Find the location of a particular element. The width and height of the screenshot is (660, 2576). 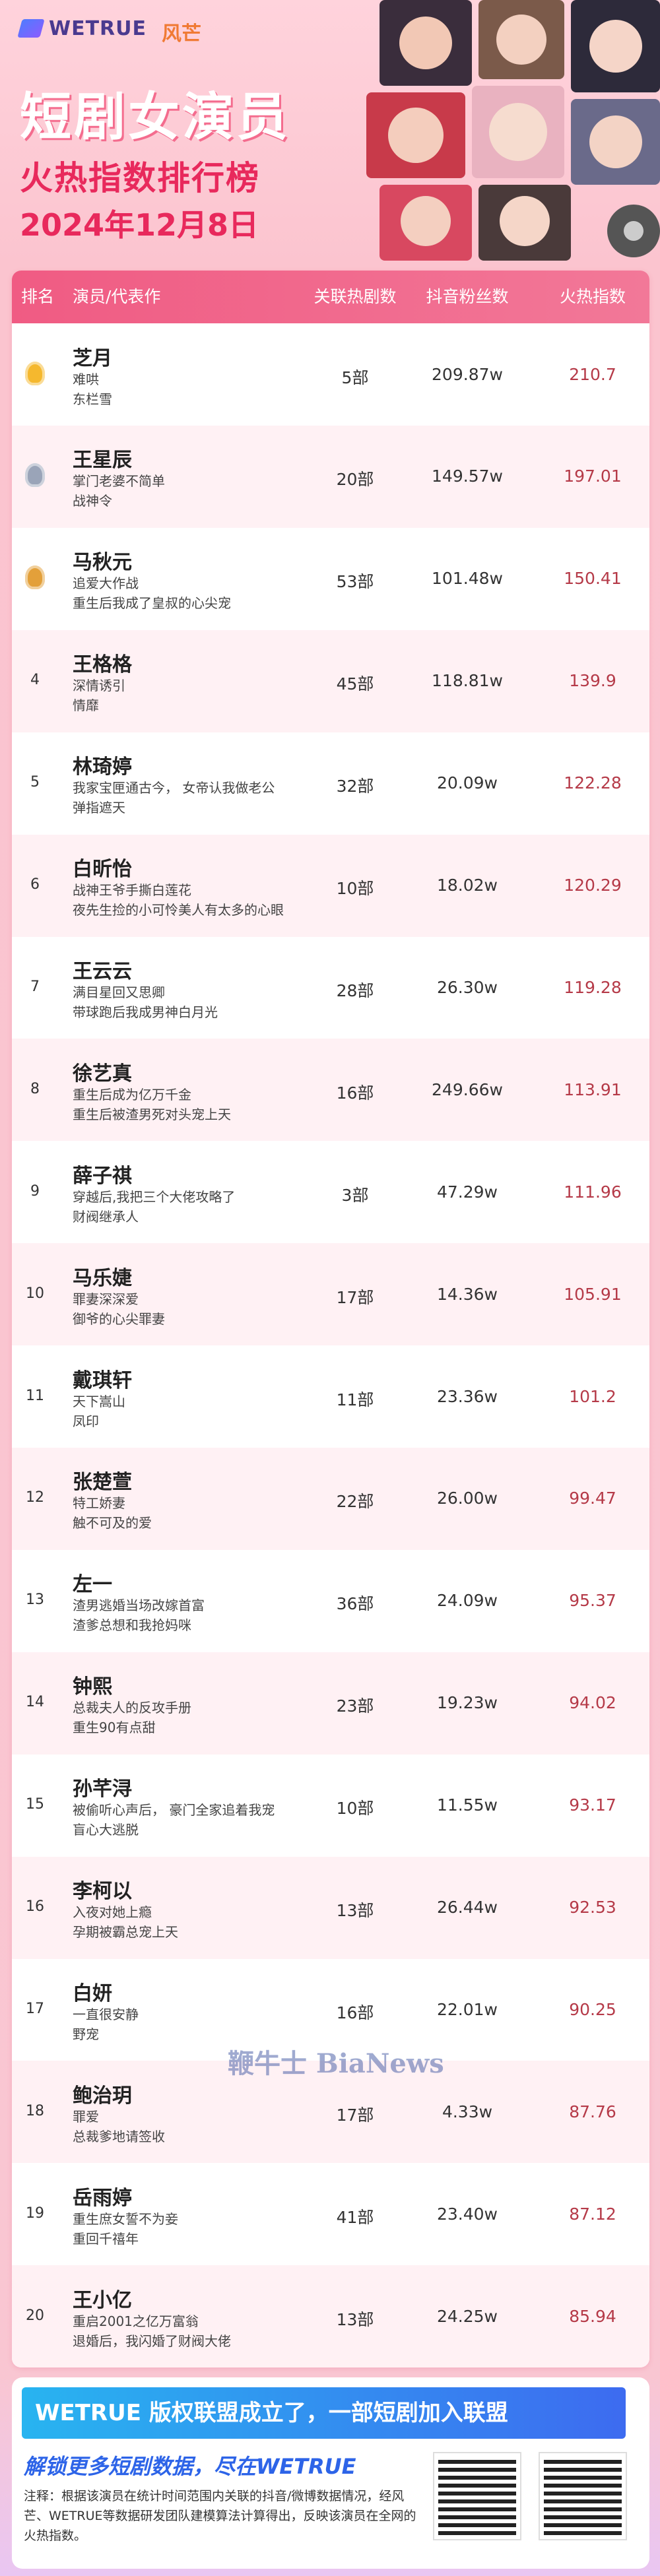

table-row: 16 李柯以 入夜对她上瘾 孕期被霸总宠上天 13部 26.44w 92.53 is located at coordinates (330, 1907).